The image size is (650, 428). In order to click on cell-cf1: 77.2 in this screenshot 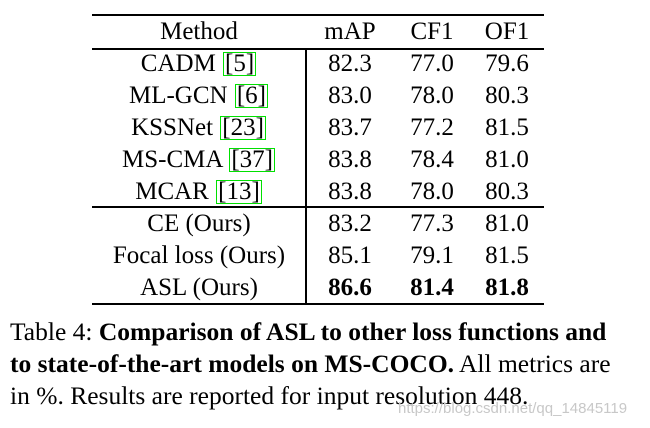, I will do `click(432, 127)`.